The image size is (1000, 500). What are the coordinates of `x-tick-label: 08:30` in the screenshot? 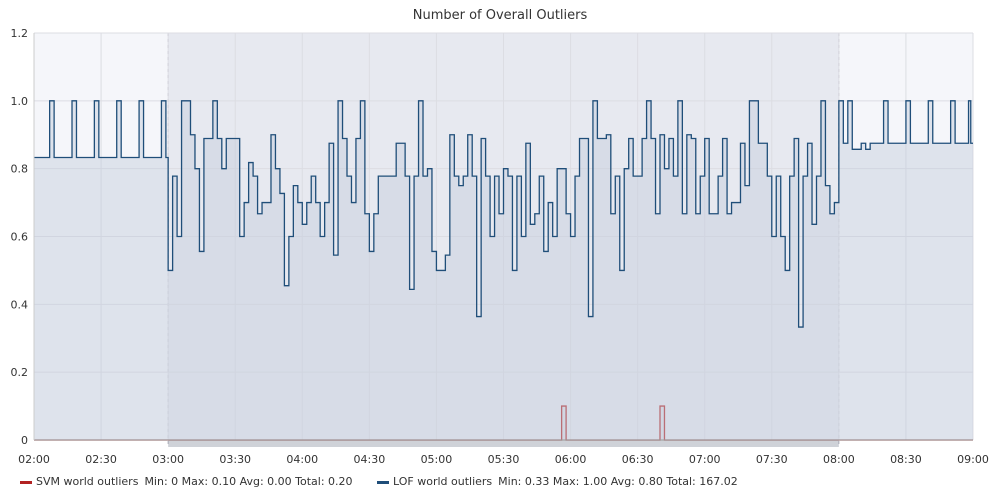 It's located at (906, 459).